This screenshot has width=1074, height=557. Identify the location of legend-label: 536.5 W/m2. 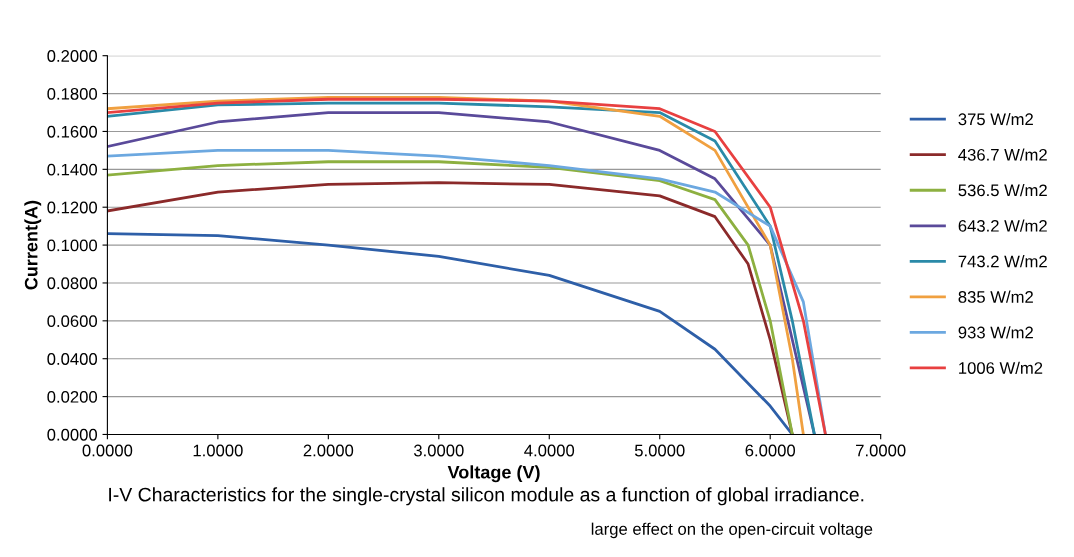
(1002, 190).